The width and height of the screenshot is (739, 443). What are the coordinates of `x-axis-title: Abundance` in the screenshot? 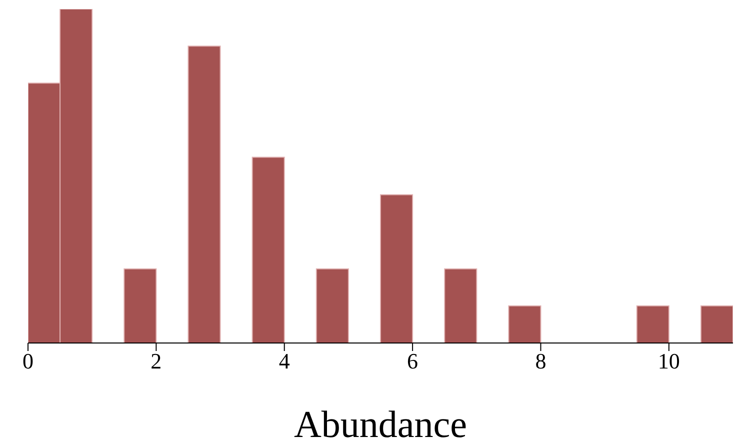 It's located at (381, 423).